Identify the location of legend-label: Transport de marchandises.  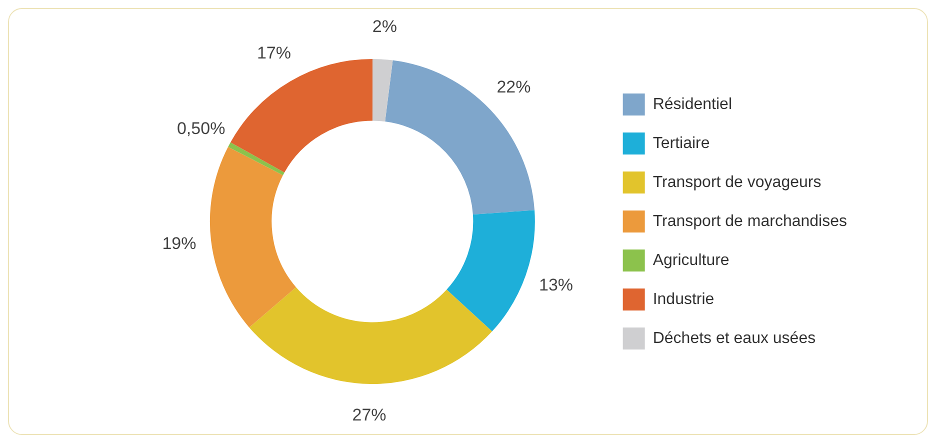
(750, 221).